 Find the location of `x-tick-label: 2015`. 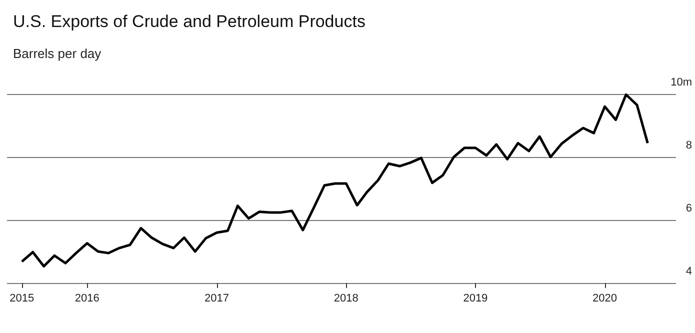

x-tick-label: 2015 is located at coordinates (22, 298).